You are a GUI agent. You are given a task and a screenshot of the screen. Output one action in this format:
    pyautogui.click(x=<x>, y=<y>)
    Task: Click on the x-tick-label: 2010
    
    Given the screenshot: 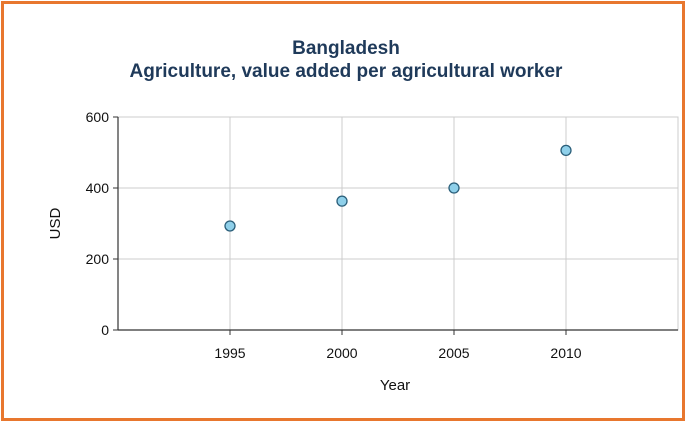 What is the action you would take?
    pyautogui.click(x=565, y=353)
    